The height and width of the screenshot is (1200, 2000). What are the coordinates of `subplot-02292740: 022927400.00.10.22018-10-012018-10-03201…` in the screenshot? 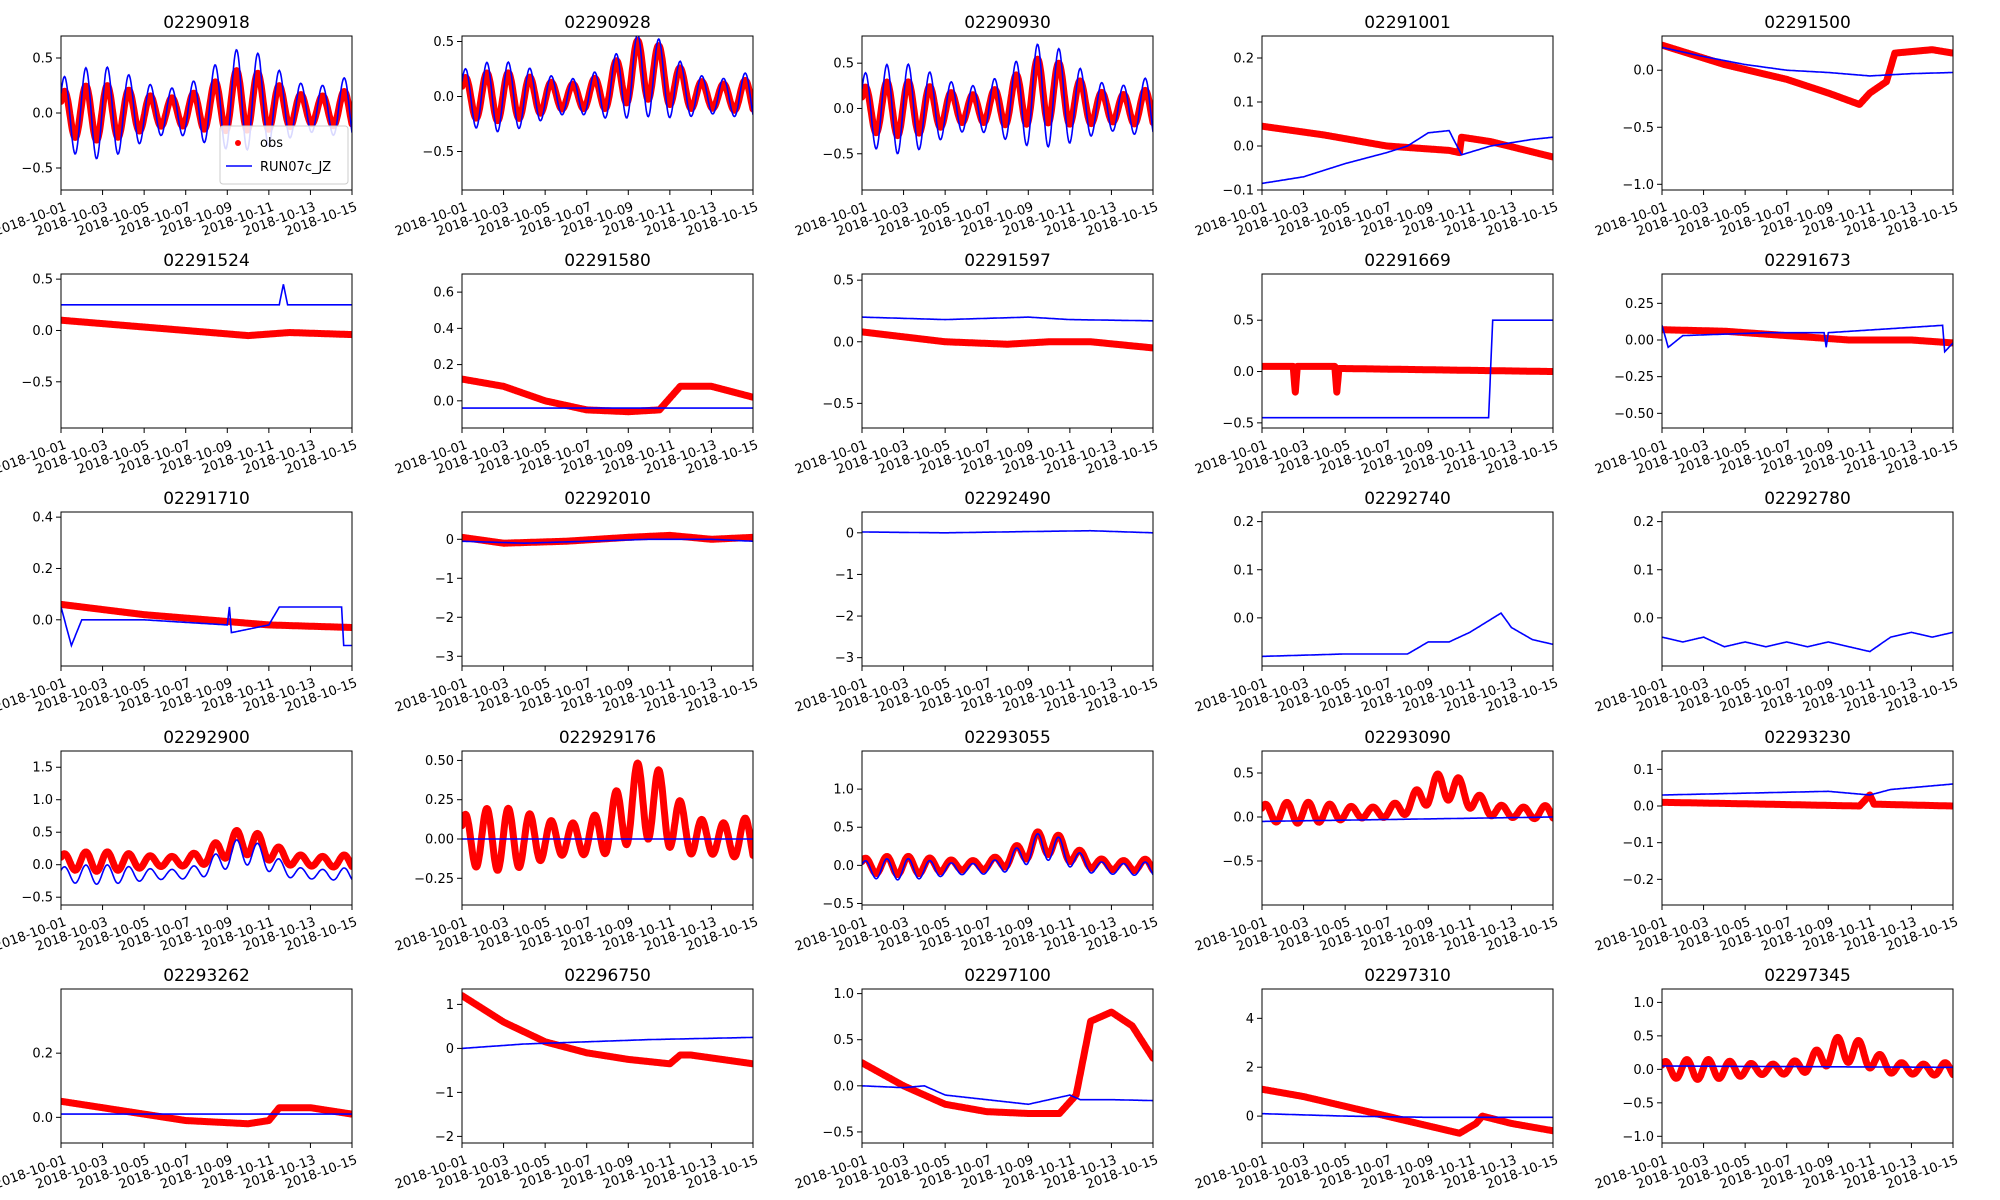 It's located at (1376, 602).